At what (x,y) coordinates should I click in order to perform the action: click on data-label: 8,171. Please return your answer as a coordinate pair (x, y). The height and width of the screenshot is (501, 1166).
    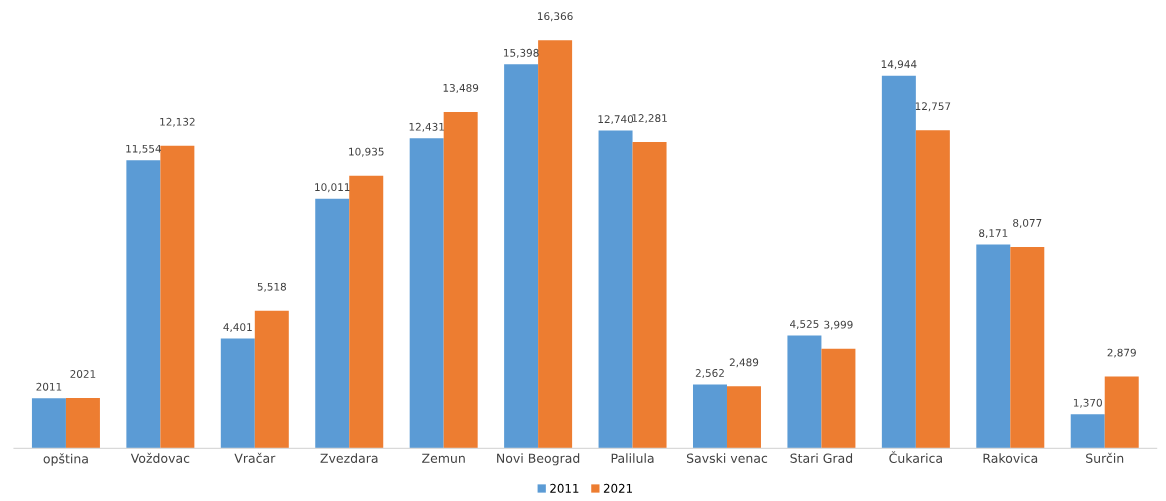
    Looking at the image, I should click on (993, 234).